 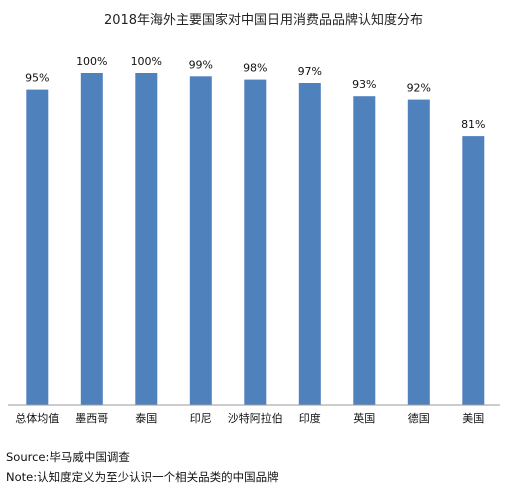 I want to click on x-tick-label-5: 印度, so click(x=310, y=418).